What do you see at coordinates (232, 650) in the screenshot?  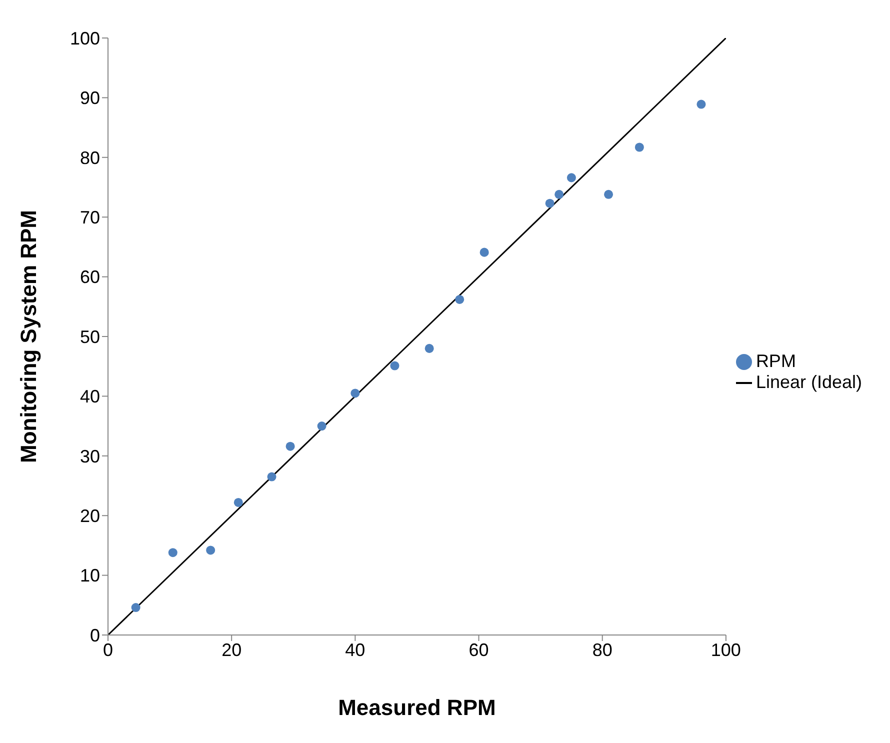 I see `x-tick-label: 20` at bounding box center [232, 650].